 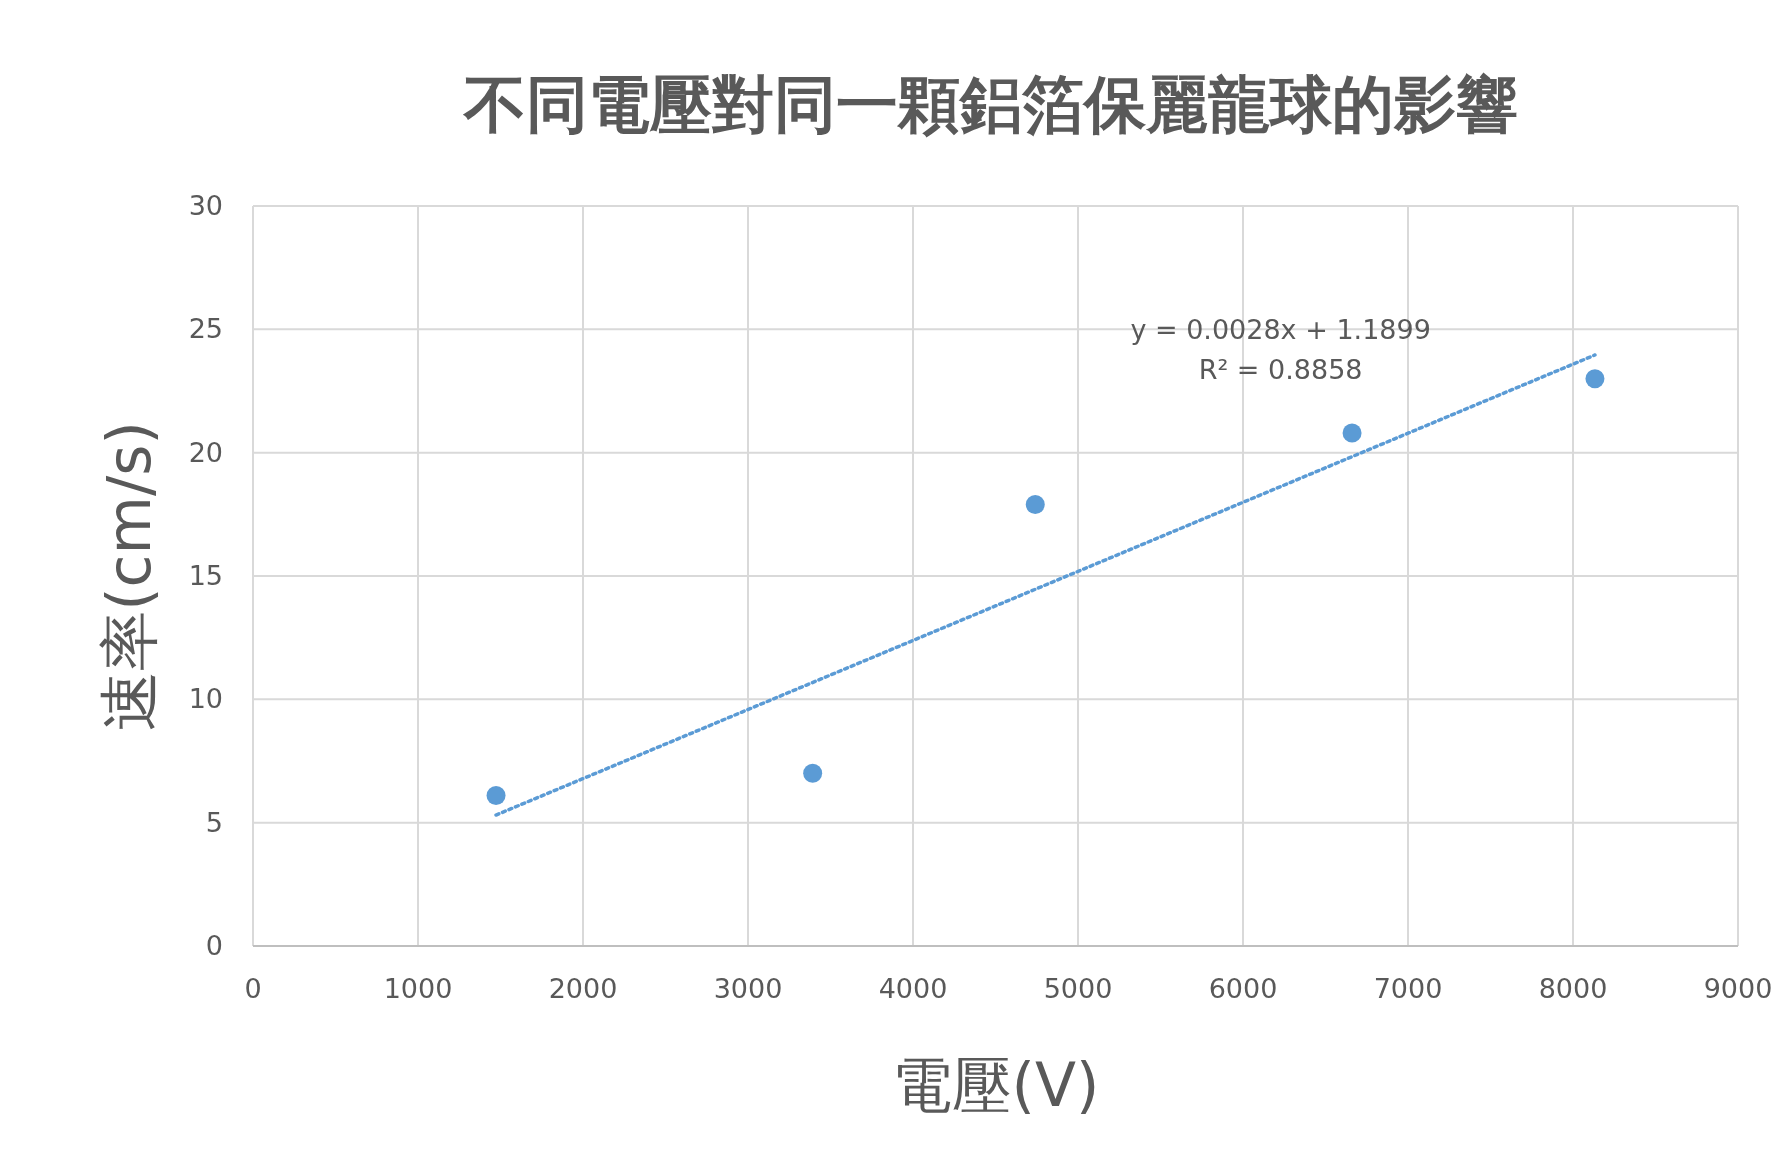 I want to click on x-tick-label: 7000, so click(x=1408, y=988).